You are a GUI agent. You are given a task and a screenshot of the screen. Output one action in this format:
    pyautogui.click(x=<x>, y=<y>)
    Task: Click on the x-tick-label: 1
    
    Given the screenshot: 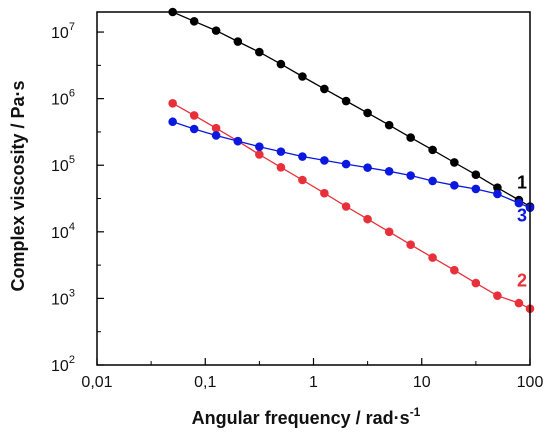 What is the action you would take?
    pyautogui.click(x=313, y=382)
    